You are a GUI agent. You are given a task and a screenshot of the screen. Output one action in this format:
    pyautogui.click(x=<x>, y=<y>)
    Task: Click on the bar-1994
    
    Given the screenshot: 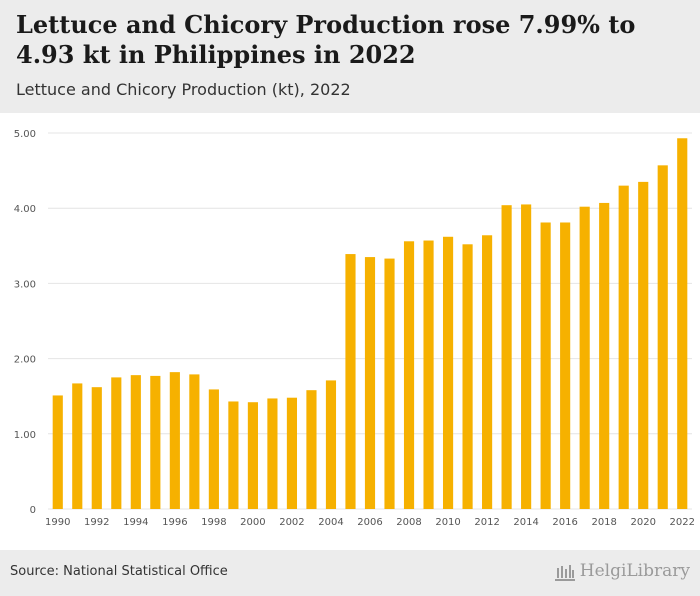 What is the action you would take?
    pyautogui.click(x=135, y=442)
    